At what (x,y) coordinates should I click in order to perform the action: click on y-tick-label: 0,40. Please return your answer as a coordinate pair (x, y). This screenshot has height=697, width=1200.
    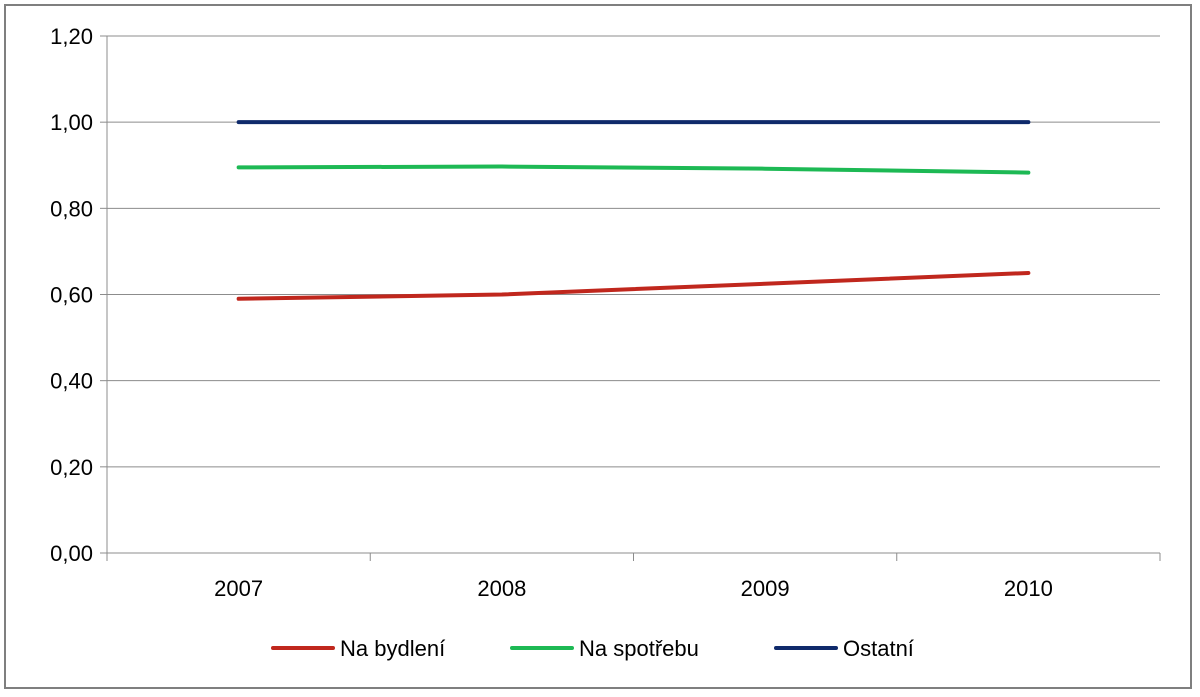
    Looking at the image, I should click on (71, 381).